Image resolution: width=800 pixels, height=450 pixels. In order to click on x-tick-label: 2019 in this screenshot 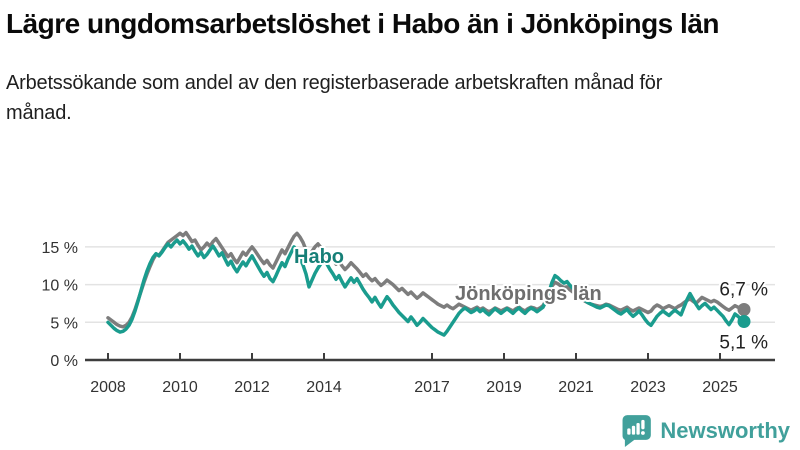, I will do `click(504, 387)`.